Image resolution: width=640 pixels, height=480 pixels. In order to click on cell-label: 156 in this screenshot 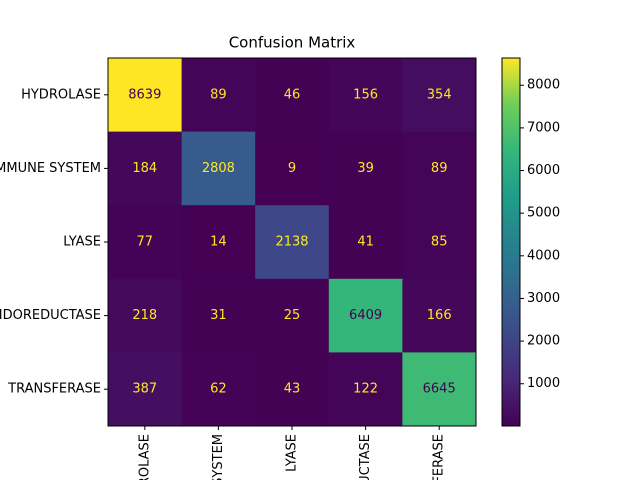, I will do `click(365, 94)`.